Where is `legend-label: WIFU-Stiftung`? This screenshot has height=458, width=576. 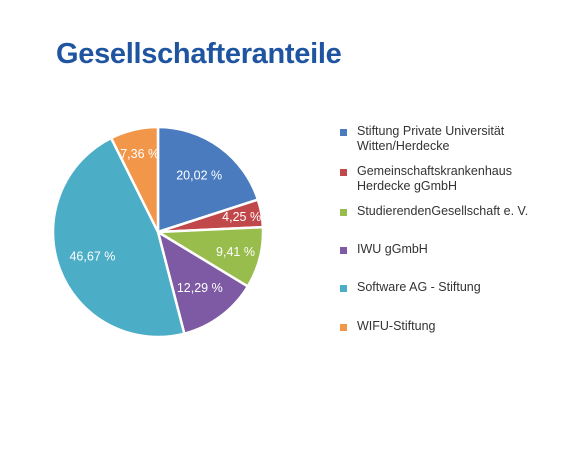
legend-label: WIFU-Stiftung is located at coordinates (396, 326).